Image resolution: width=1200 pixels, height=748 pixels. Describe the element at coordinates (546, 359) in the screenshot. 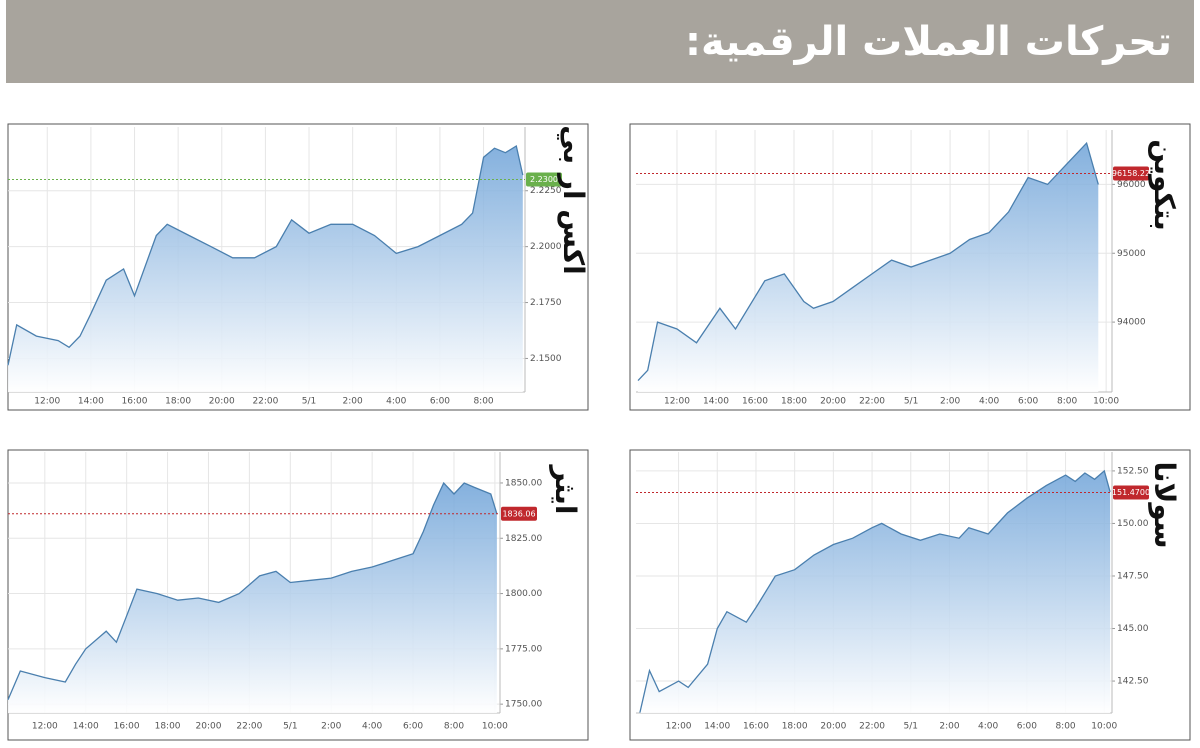

I see `y-tick-label: 2.1500` at that location.